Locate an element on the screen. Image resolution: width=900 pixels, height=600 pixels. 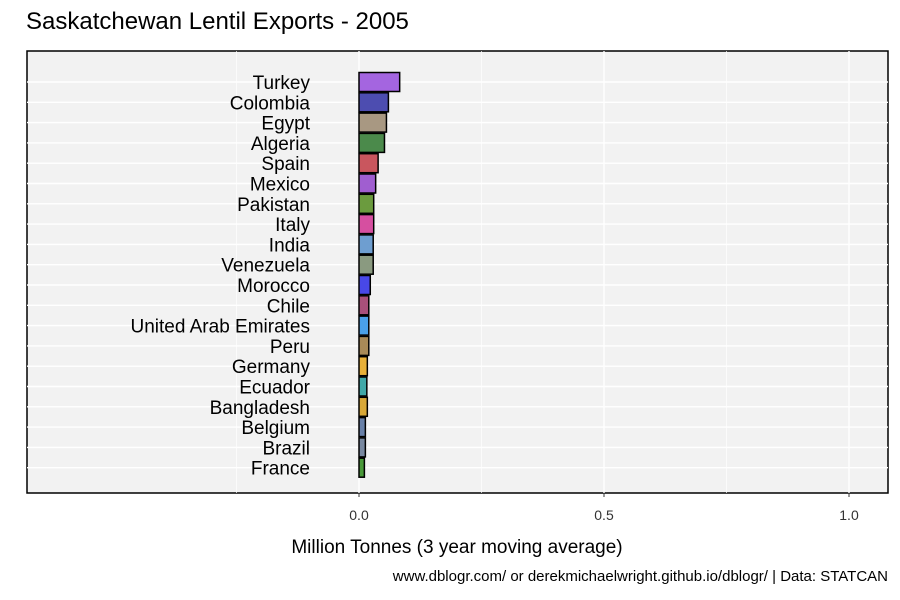
category-label: Colombia is located at coordinates (270, 103).